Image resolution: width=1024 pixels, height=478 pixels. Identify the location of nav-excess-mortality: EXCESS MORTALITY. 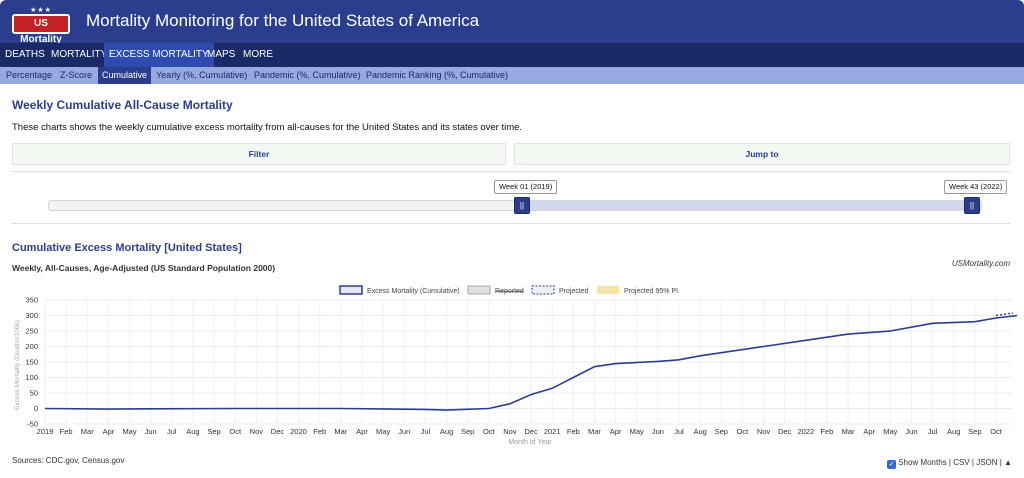
(159, 55).